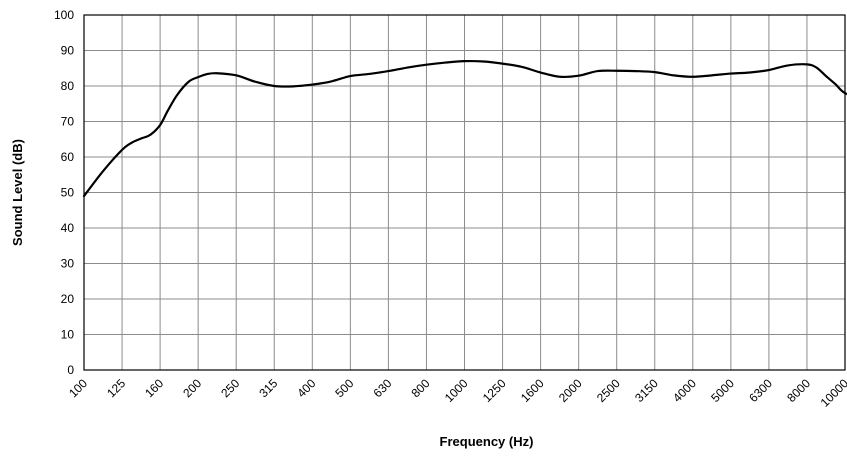  I want to click on y-tick-label: 40, so click(68, 228).